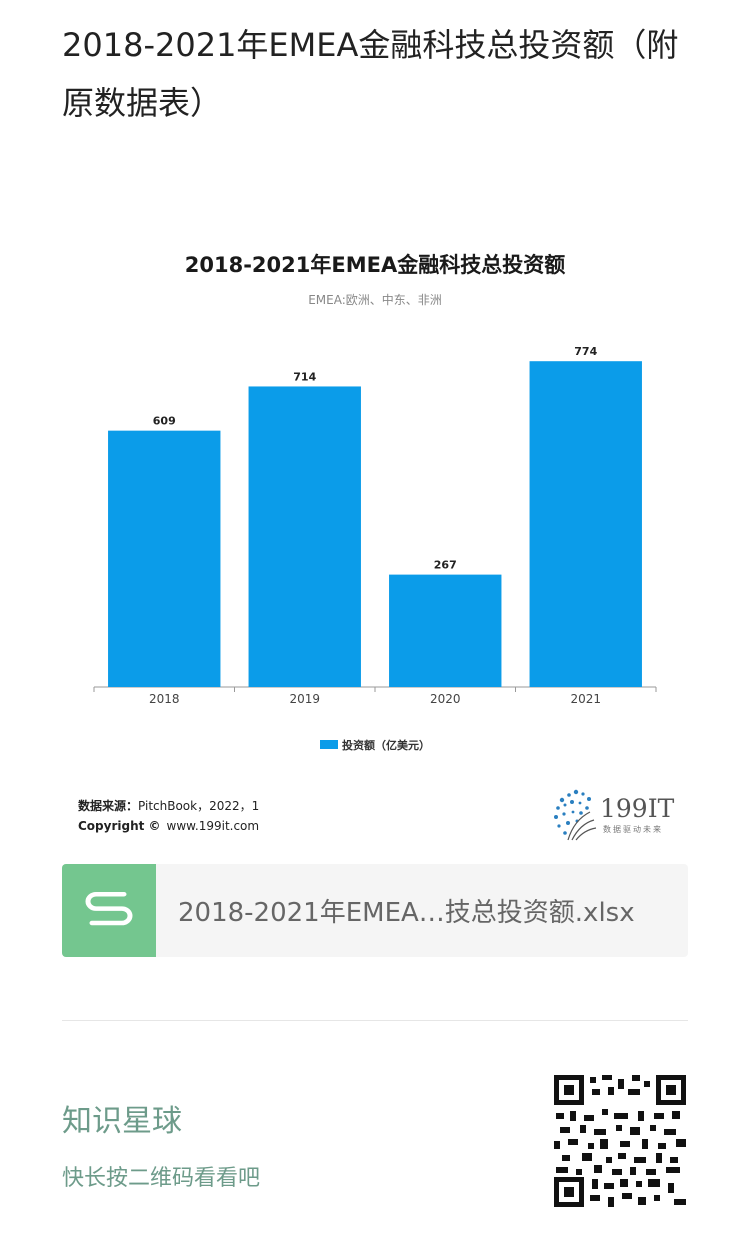 This screenshot has height=1260, width=750. What do you see at coordinates (445, 630) in the screenshot?
I see `bar-2020` at bounding box center [445, 630].